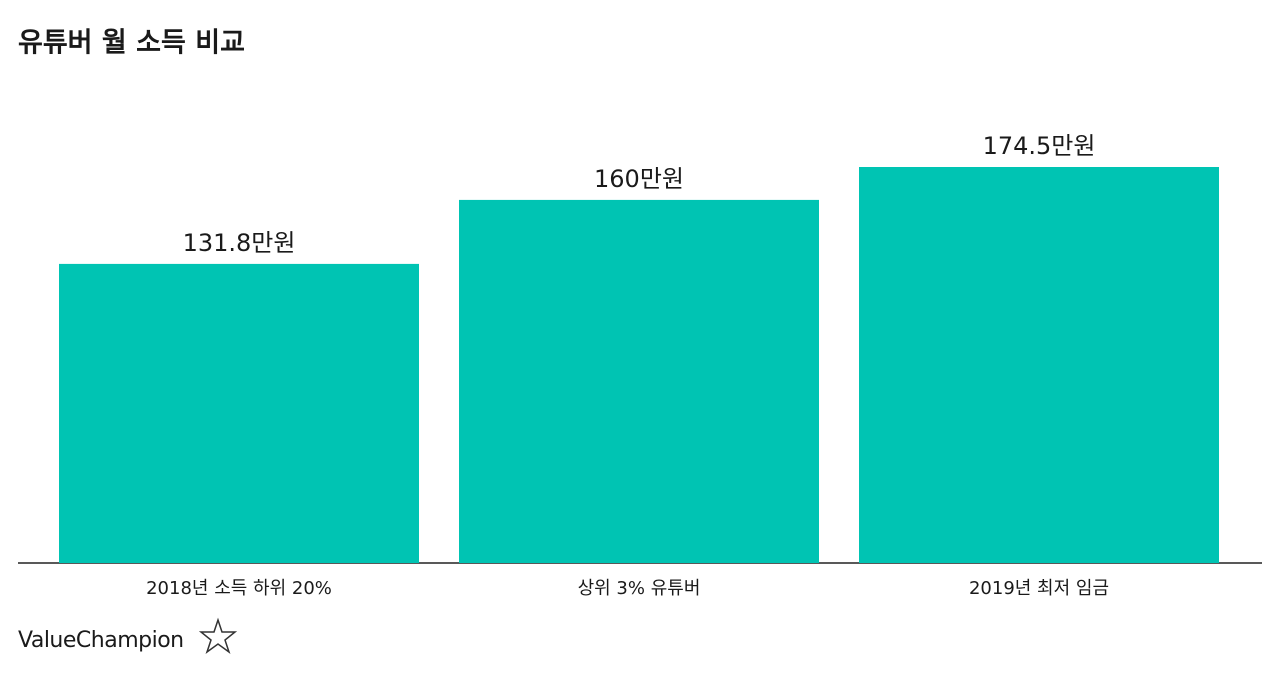 This screenshot has height=680, width=1280. Describe the element at coordinates (218, 635) in the screenshot. I see `logo-star` at that location.